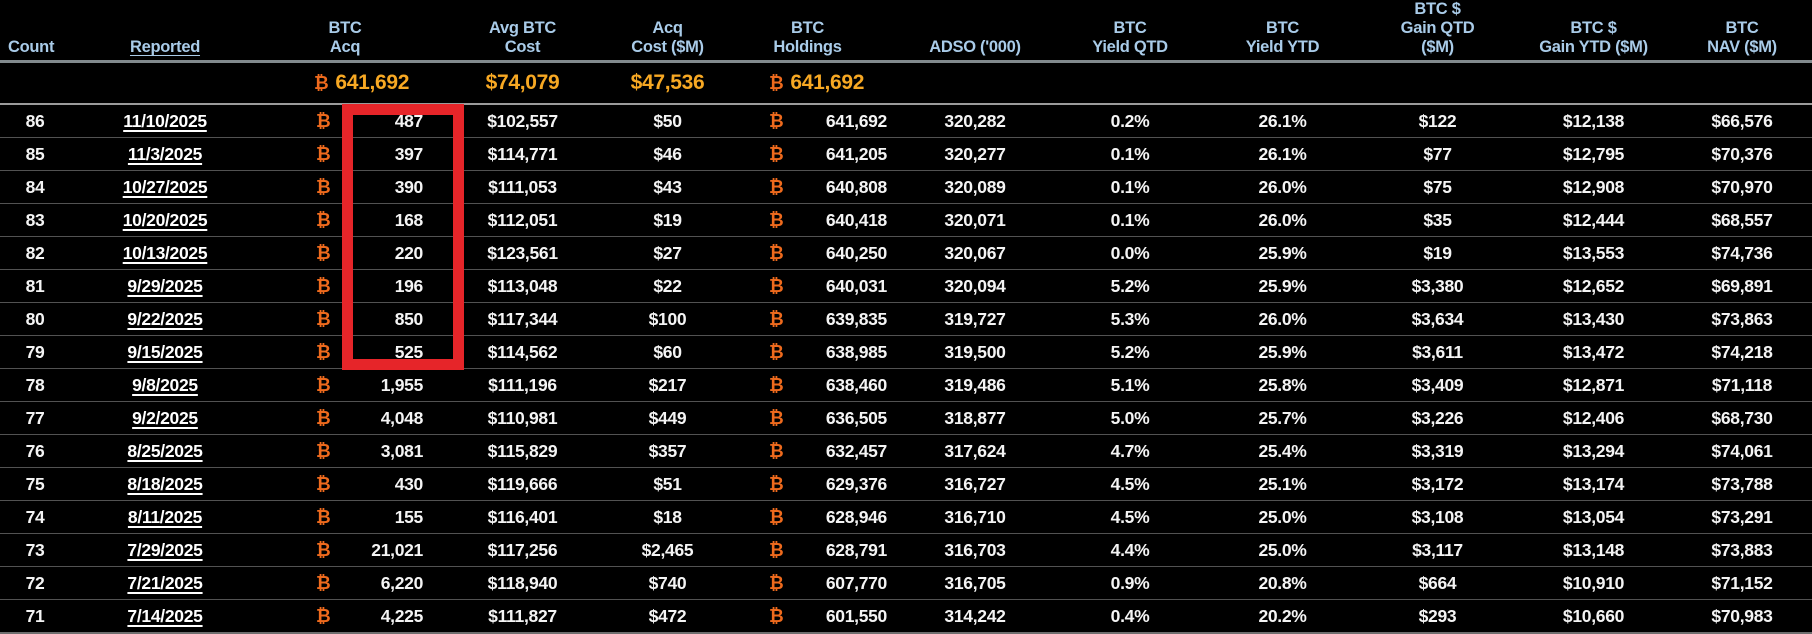 This screenshot has height=634, width=1812. I want to click on btc-yield-ytd-value: 25.1%, so click(1282, 483).